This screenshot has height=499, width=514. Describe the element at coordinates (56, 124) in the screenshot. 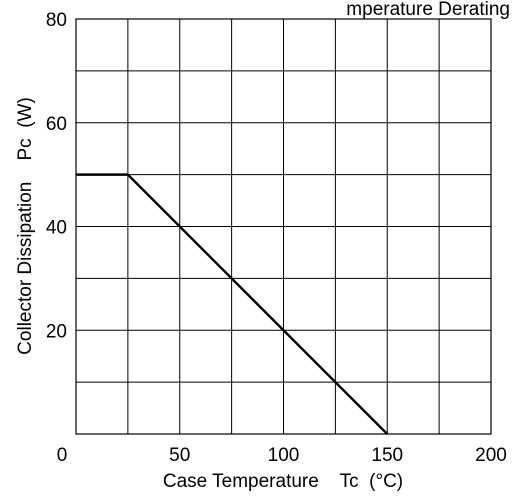

I see `y-tick-label: 60` at that location.